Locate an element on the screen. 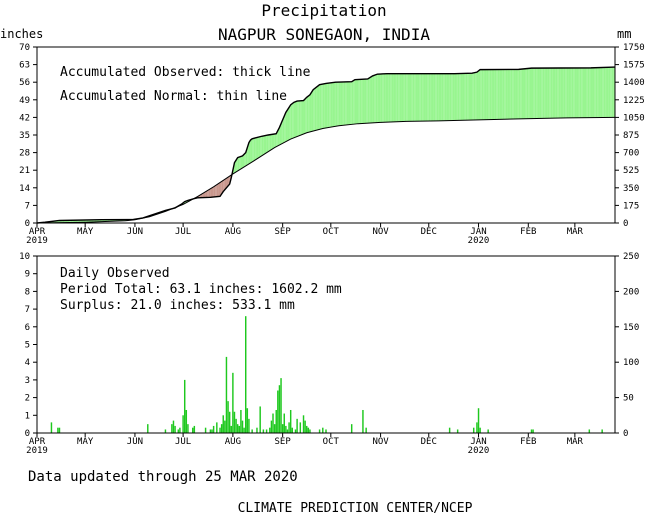  left-tick-label: 42 is located at coordinates (24, 118).